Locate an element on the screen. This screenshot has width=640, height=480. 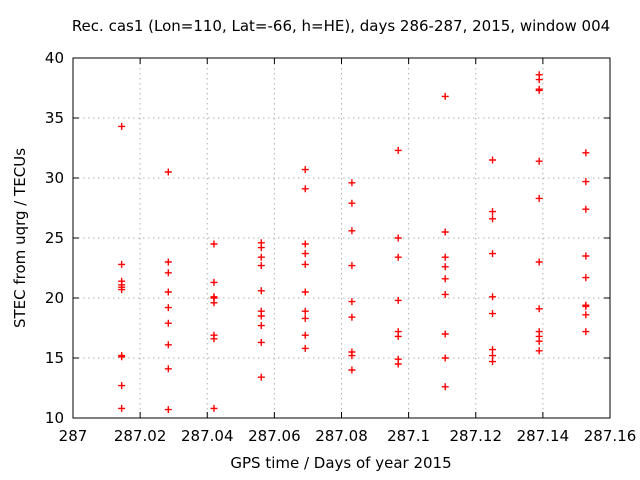
x-tick-label: 287.1 is located at coordinates (408, 436).